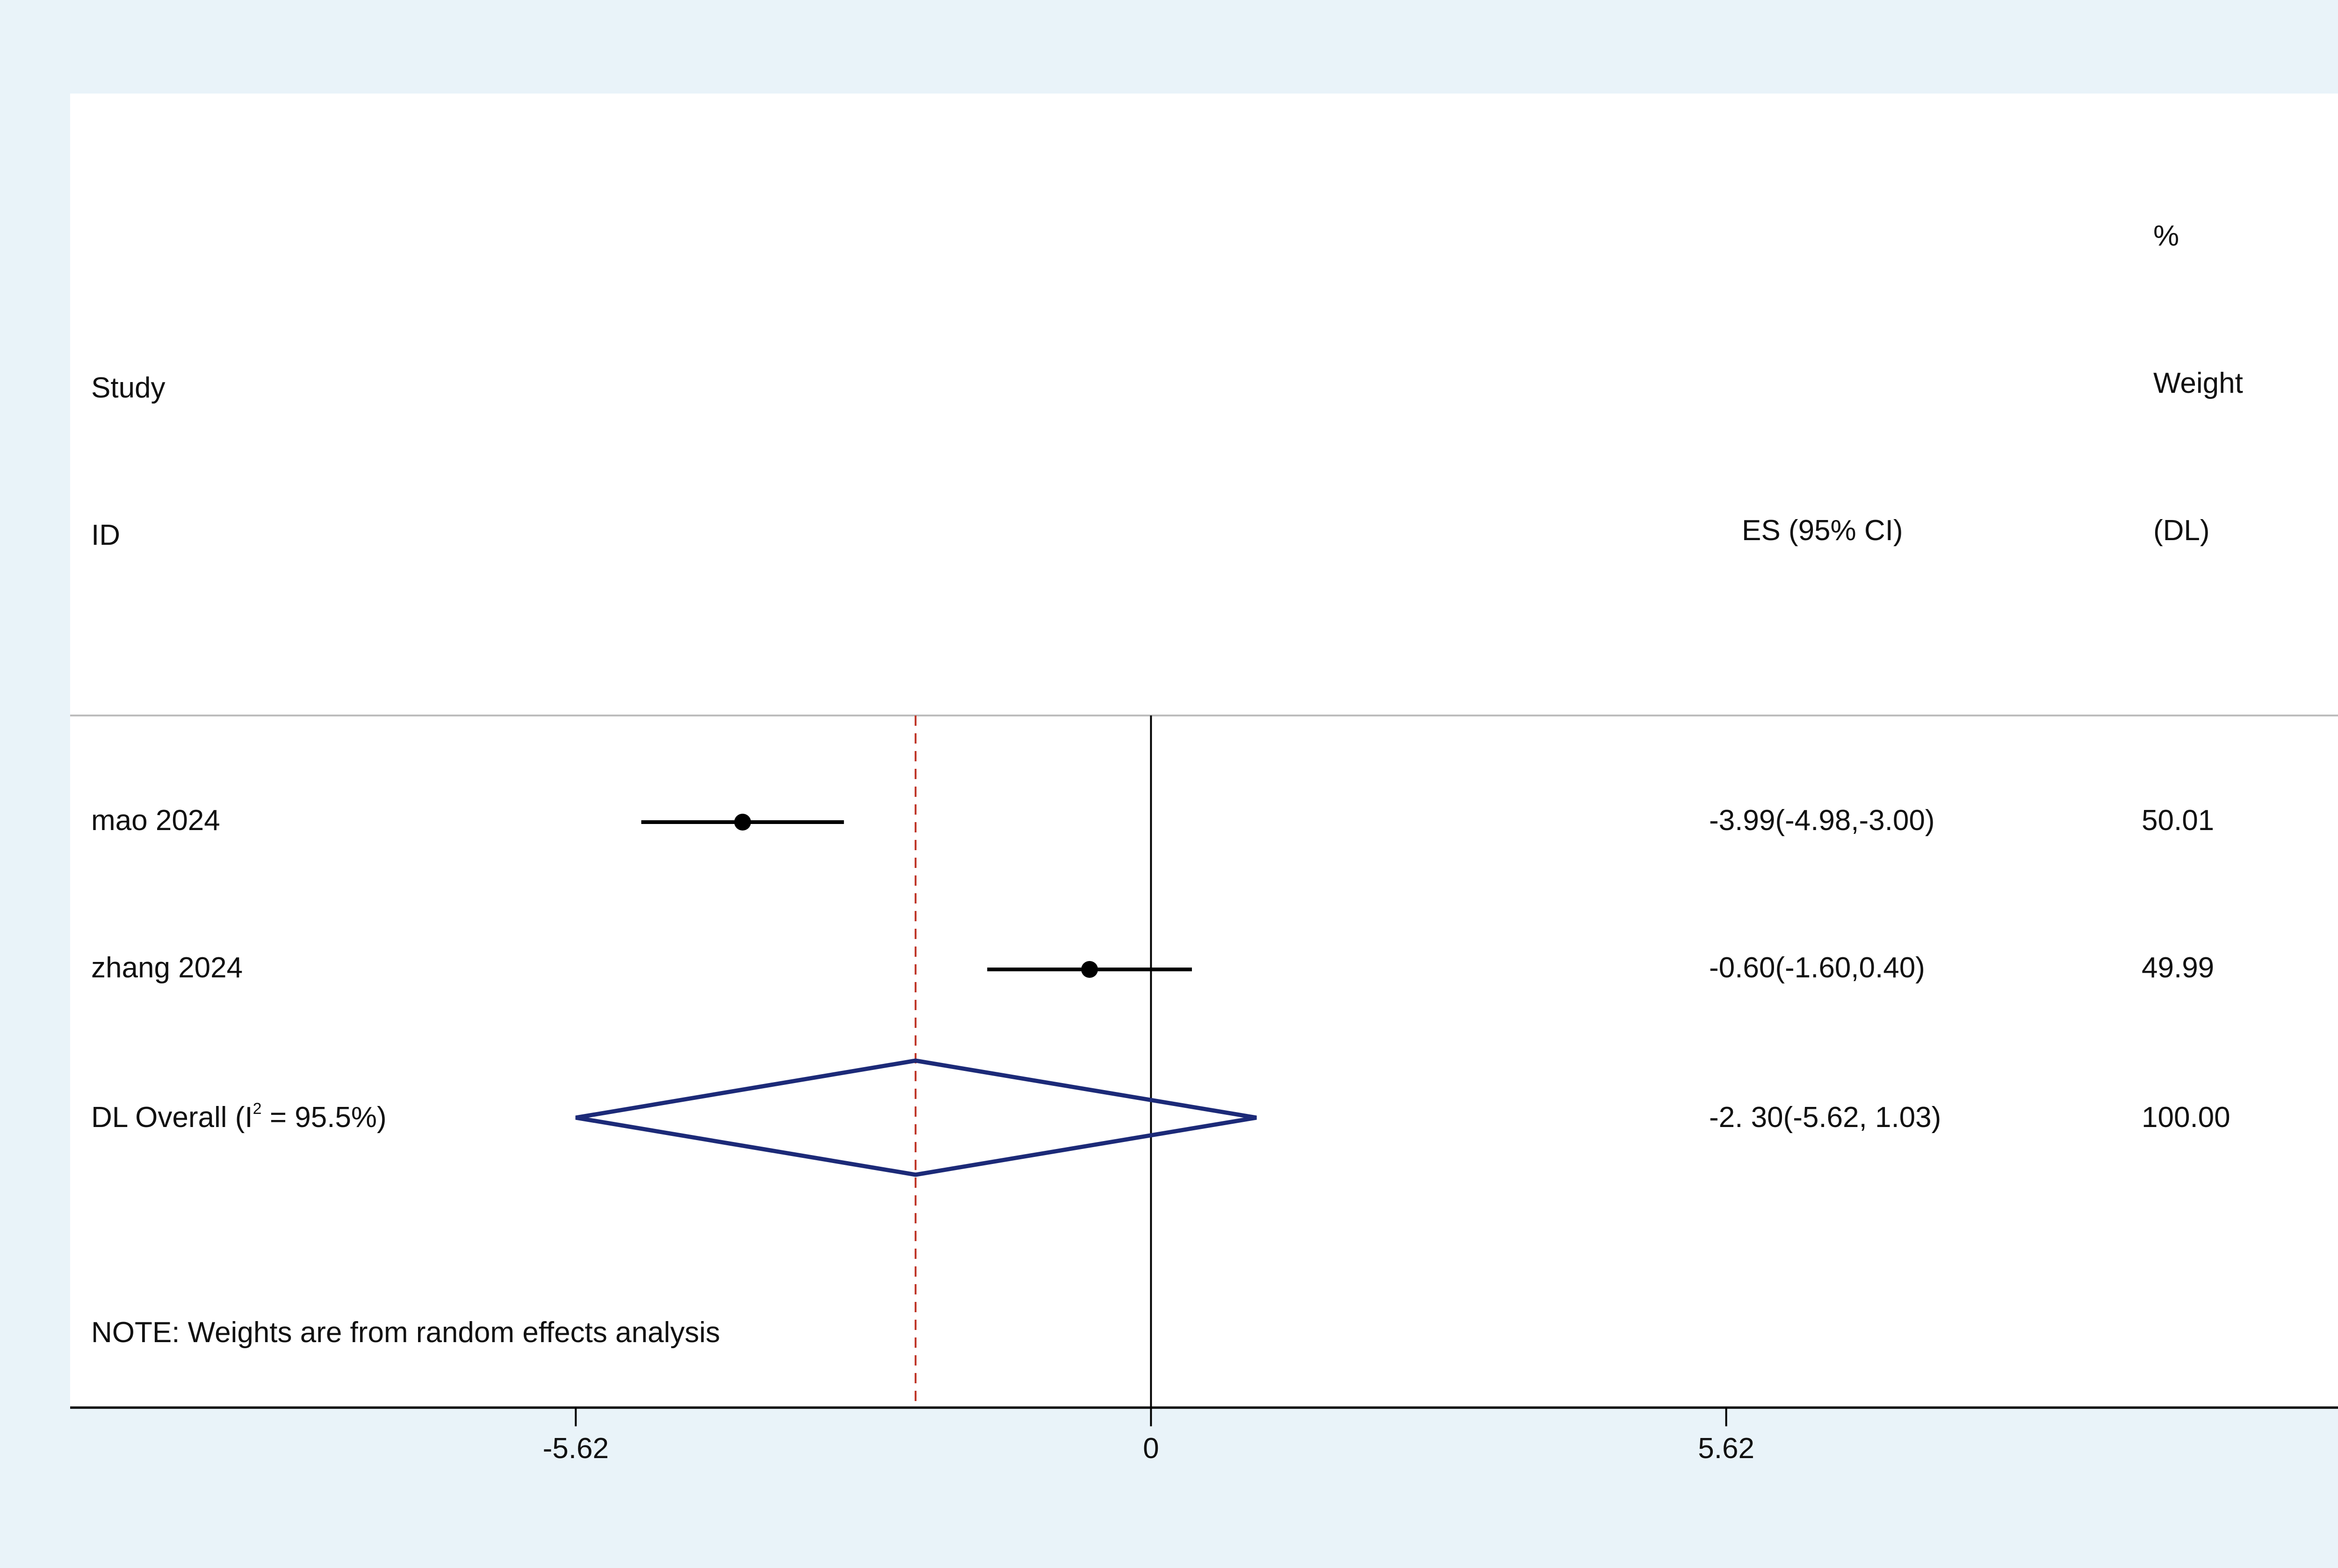 The width and height of the screenshot is (2338, 1568). What do you see at coordinates (1822, 820) in the screenshot?
I see `study-es-text: -3.99(-4.98,-3.00)` at bounding box center [1822, 820].